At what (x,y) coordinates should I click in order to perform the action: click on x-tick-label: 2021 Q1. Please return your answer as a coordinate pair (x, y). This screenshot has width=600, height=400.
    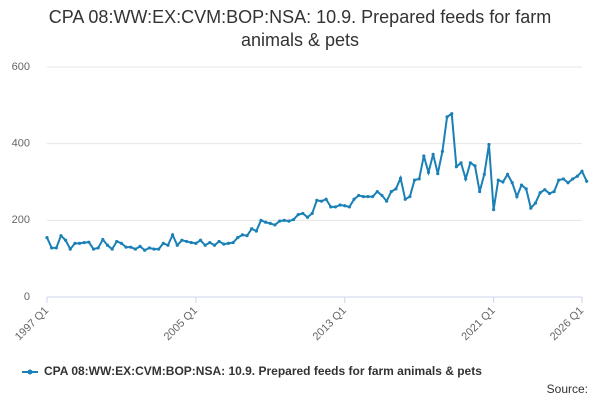
    Looking at the image, I should click on (478, 324).